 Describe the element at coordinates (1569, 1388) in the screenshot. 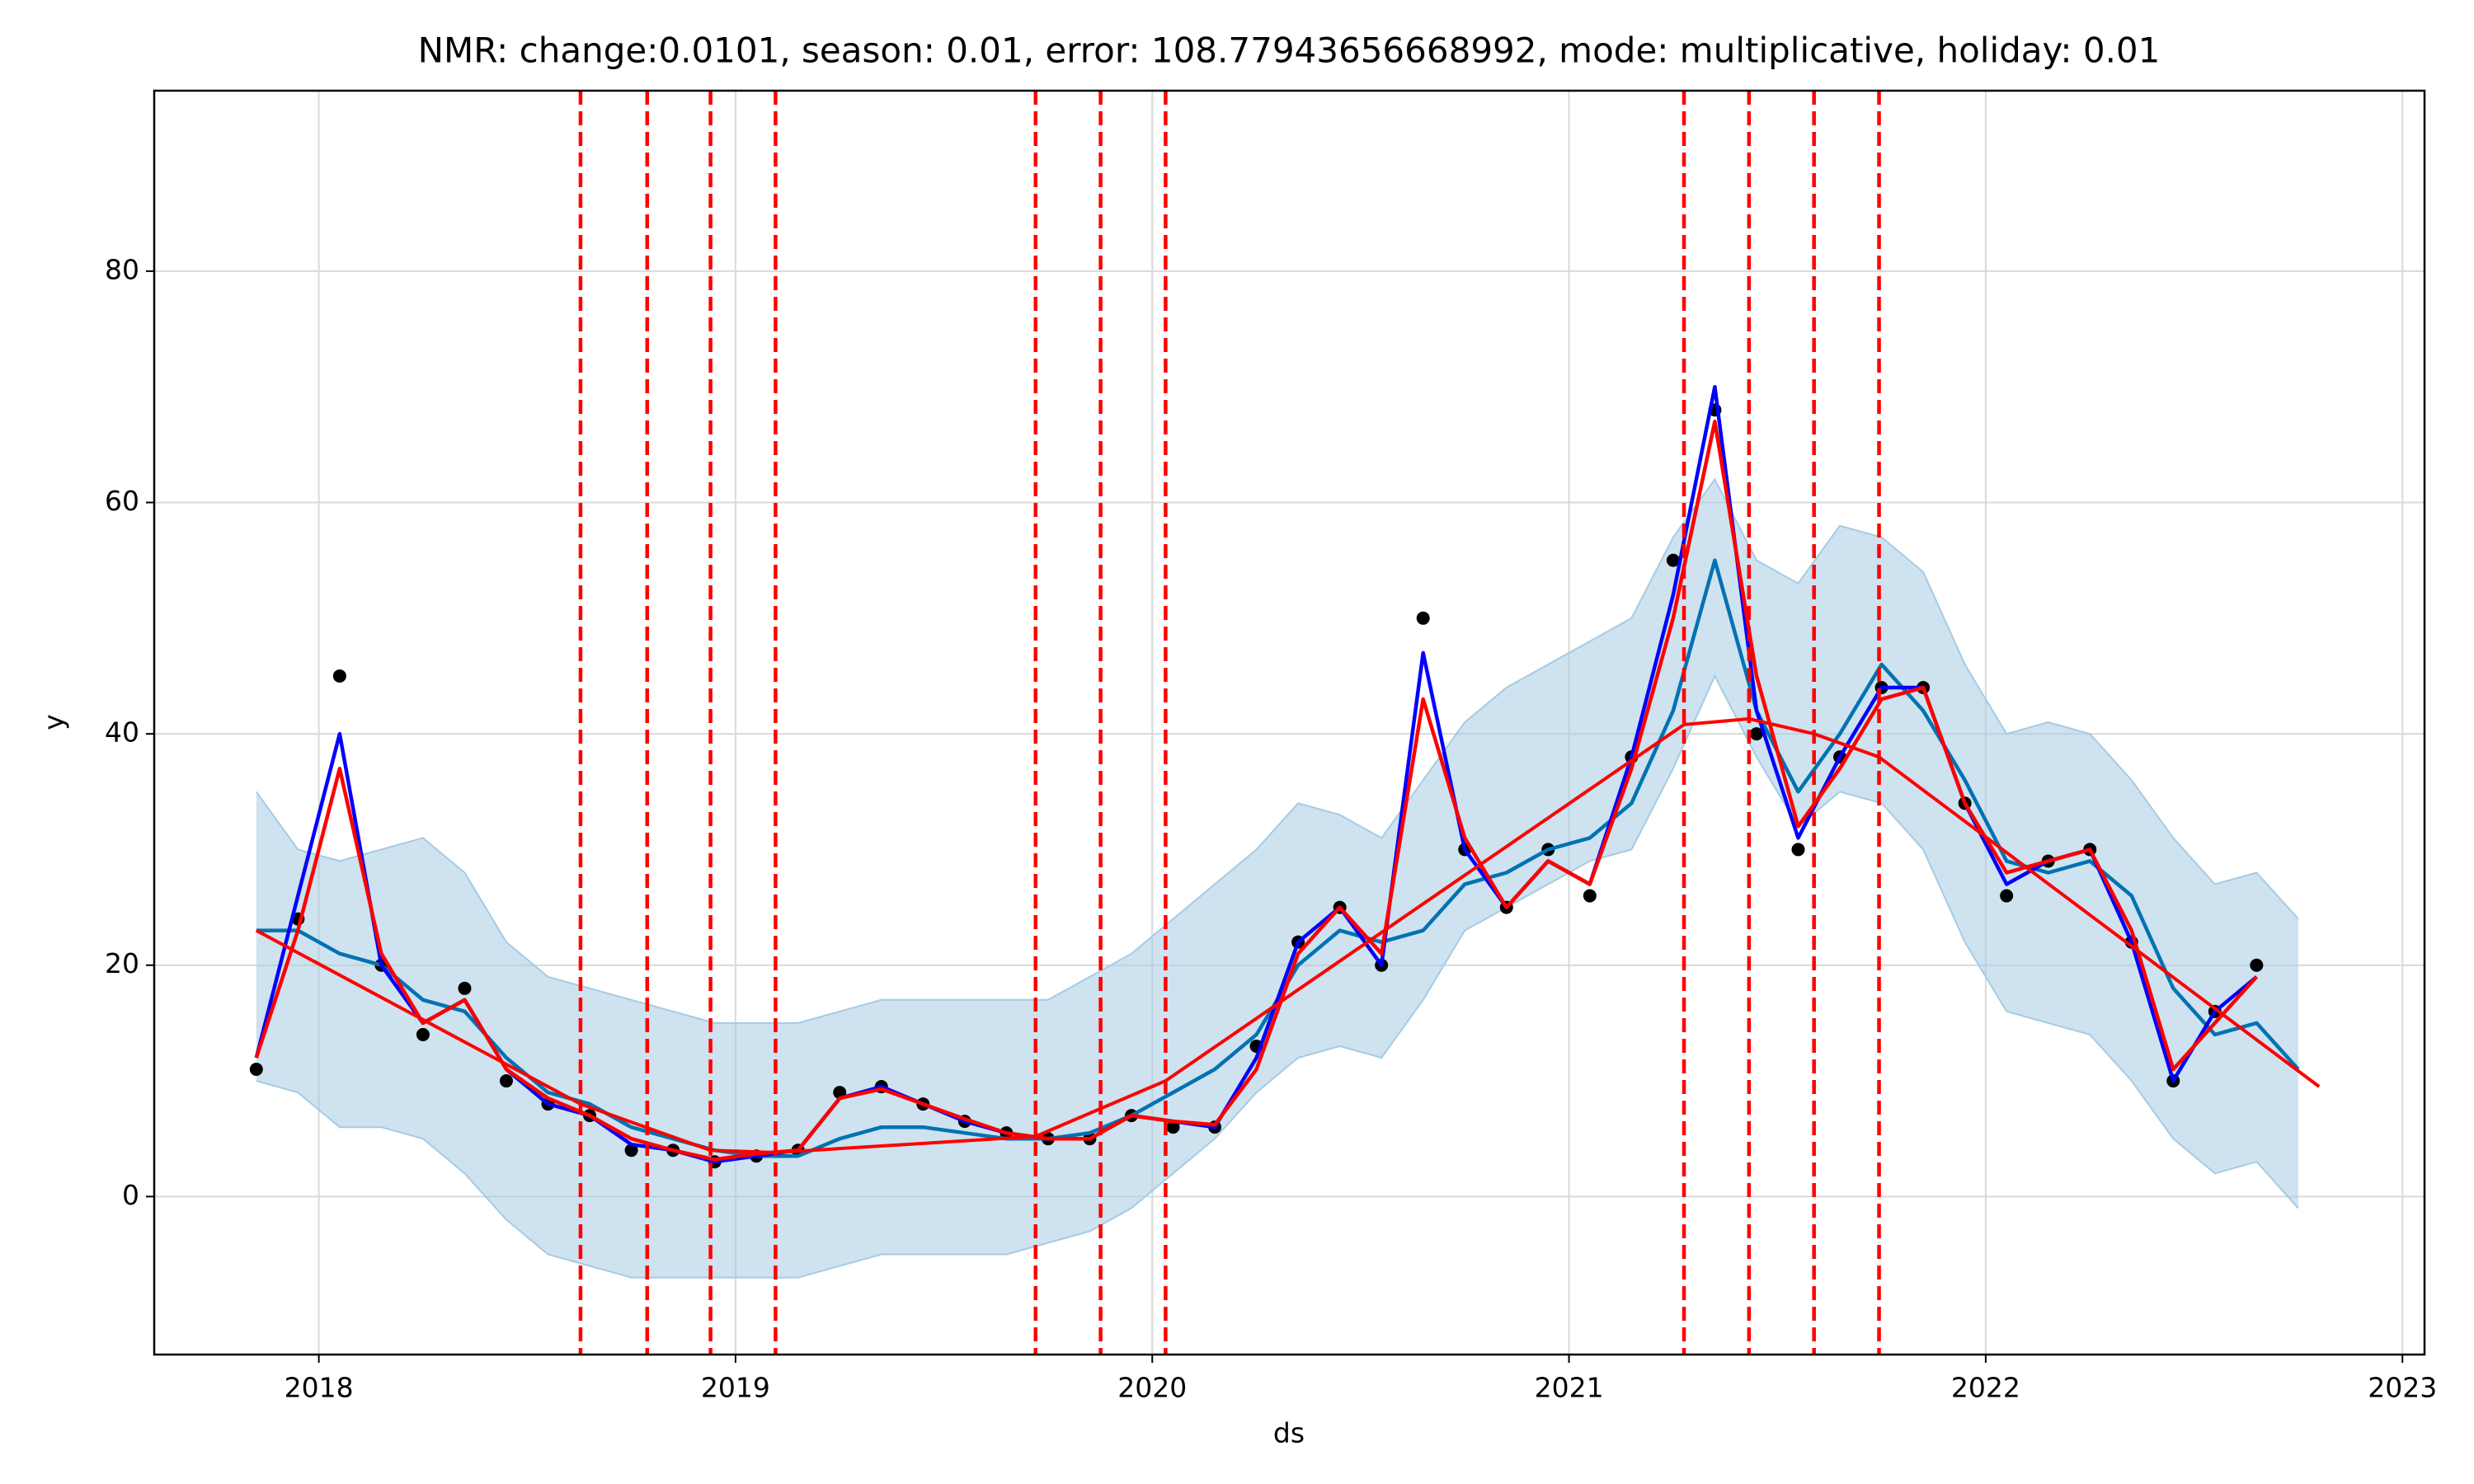

I see `x-tick-label: 2021` at that location.